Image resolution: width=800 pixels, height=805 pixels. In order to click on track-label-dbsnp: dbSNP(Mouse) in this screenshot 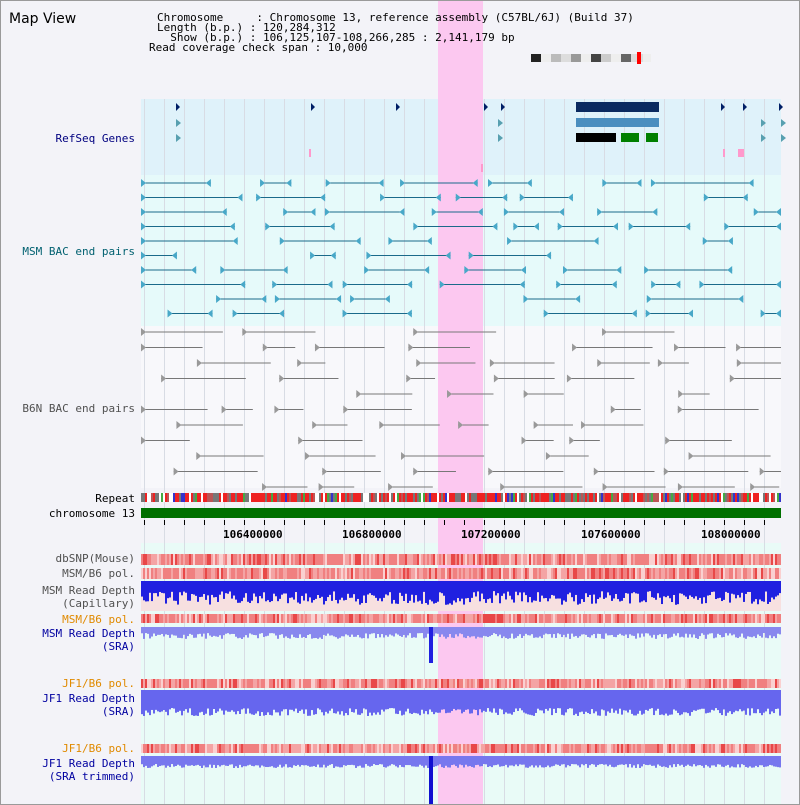, I will do `click(95, 558)`.